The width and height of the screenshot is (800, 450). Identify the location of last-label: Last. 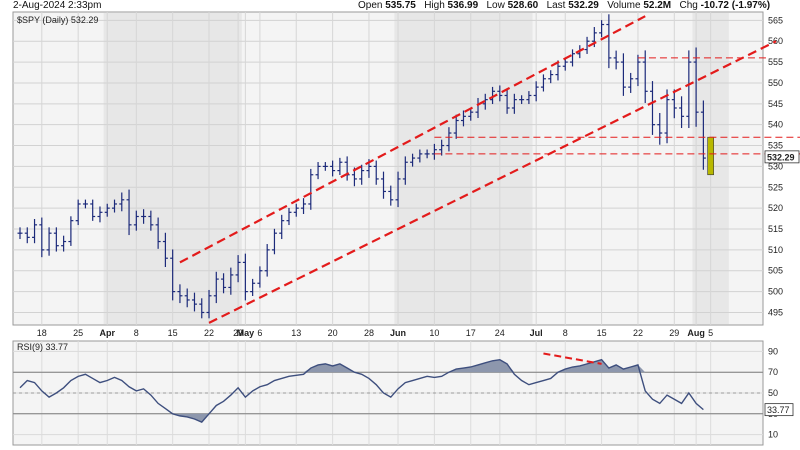
(556, 5).